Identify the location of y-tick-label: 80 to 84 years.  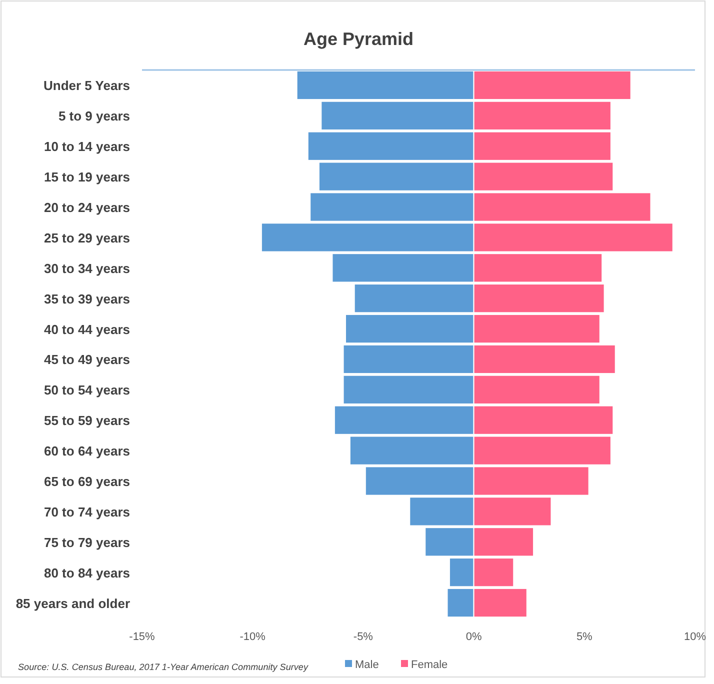
(87, 572).